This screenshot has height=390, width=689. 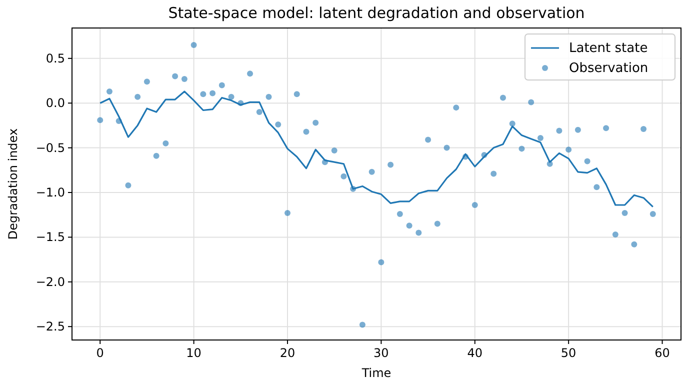 What do you see at coordinates (50, 237) in the screenshot?
I see `y-tick-label: −1.5` at bounding box center [50, 237].